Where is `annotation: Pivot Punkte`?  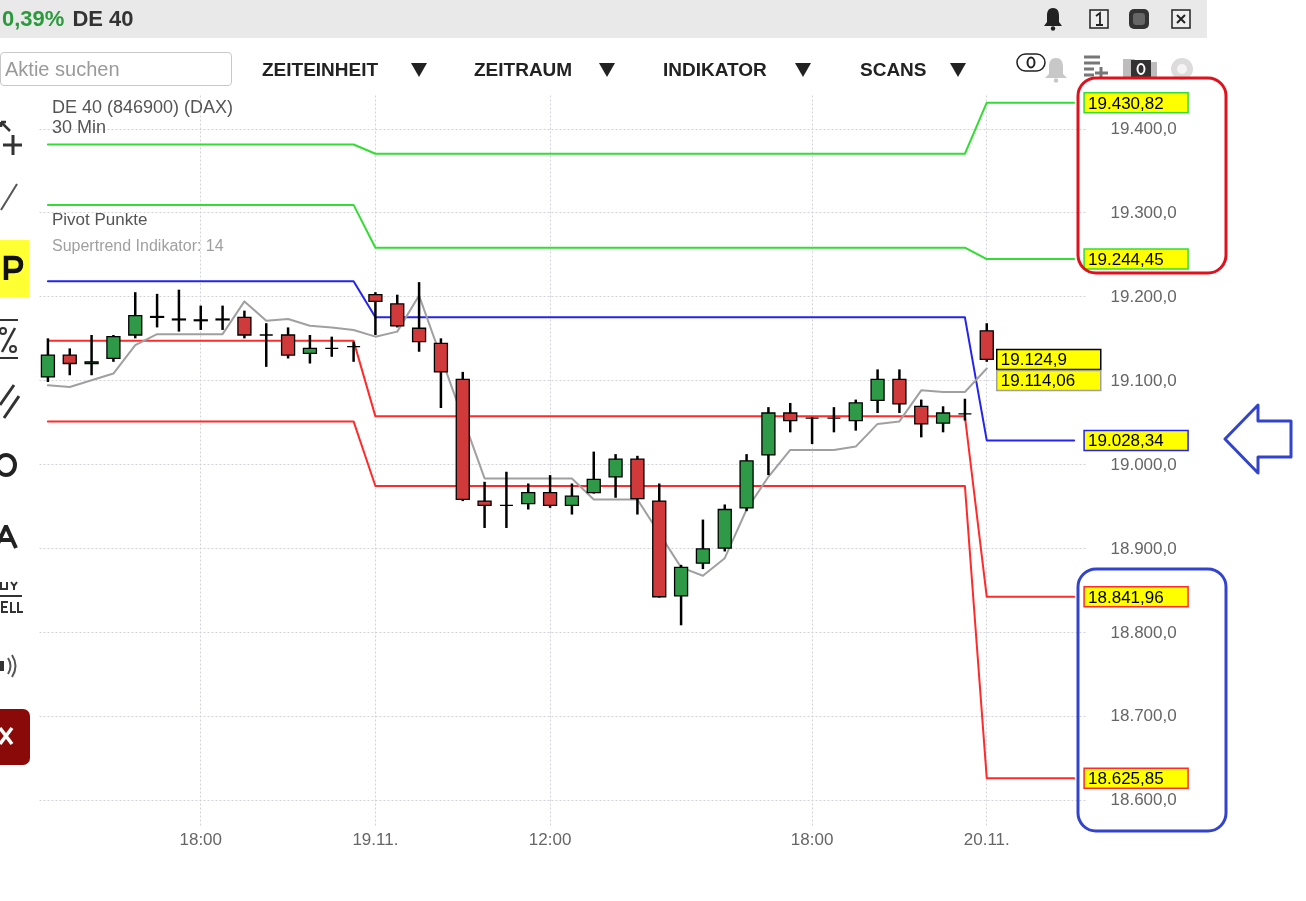 annotation: Pivot Punkte is located at coordinates (100, 219).